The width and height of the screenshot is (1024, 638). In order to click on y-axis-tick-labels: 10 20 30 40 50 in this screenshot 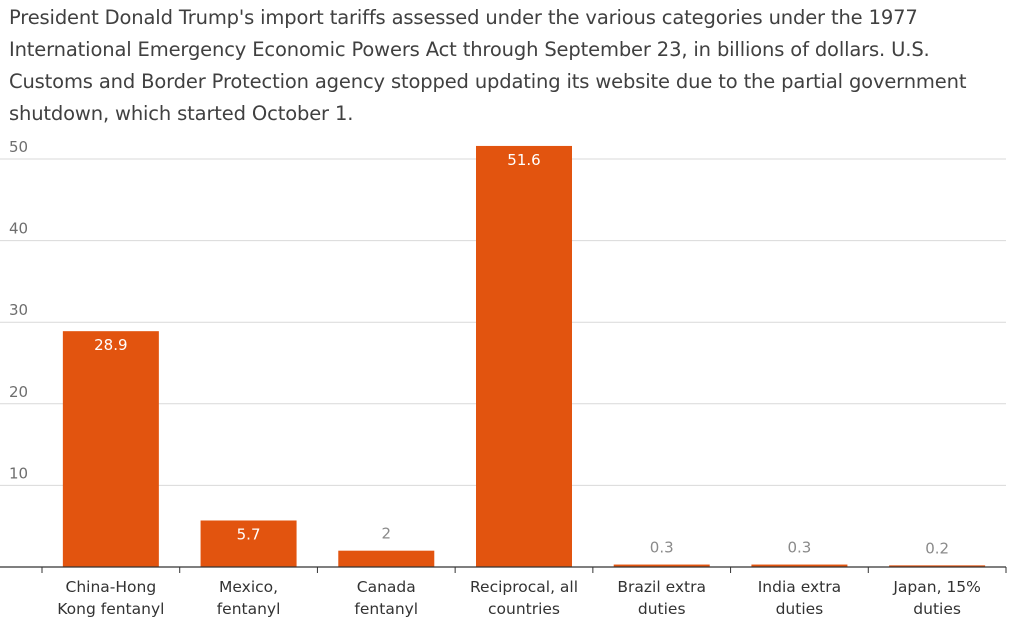, I will do `click(18, 310)`.